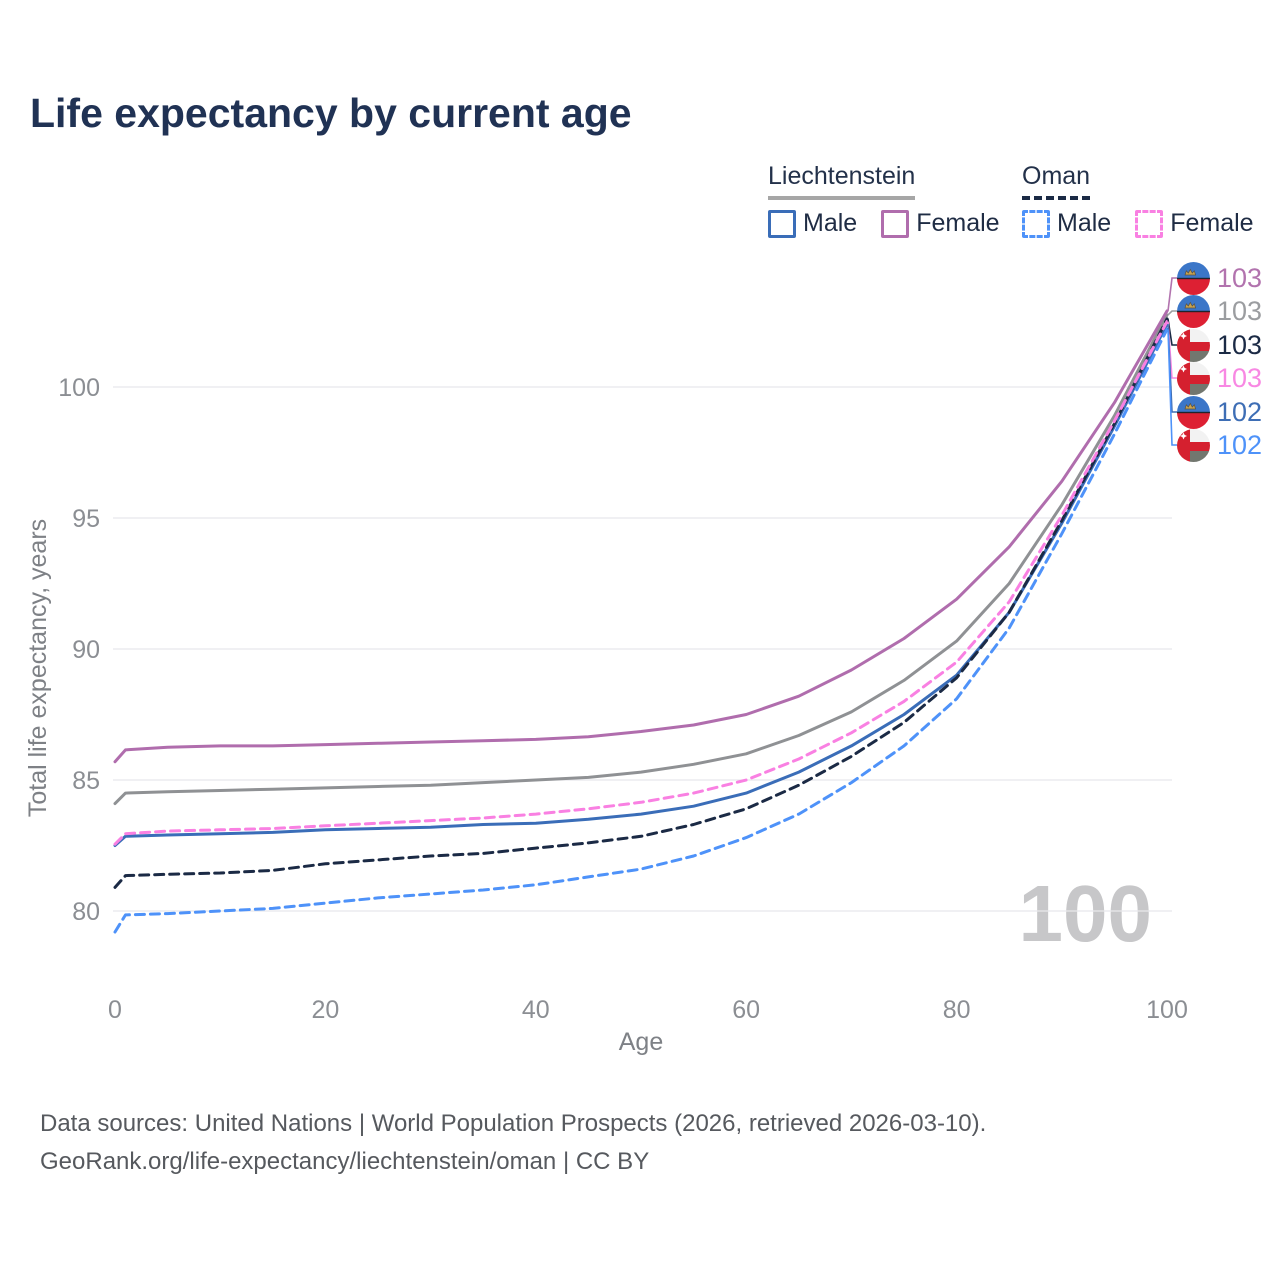  What do you see at coordinates (1084, 223) in the screenshot?
I see `legend-label-oman-male: Male` at bounding box center [1084, 223].